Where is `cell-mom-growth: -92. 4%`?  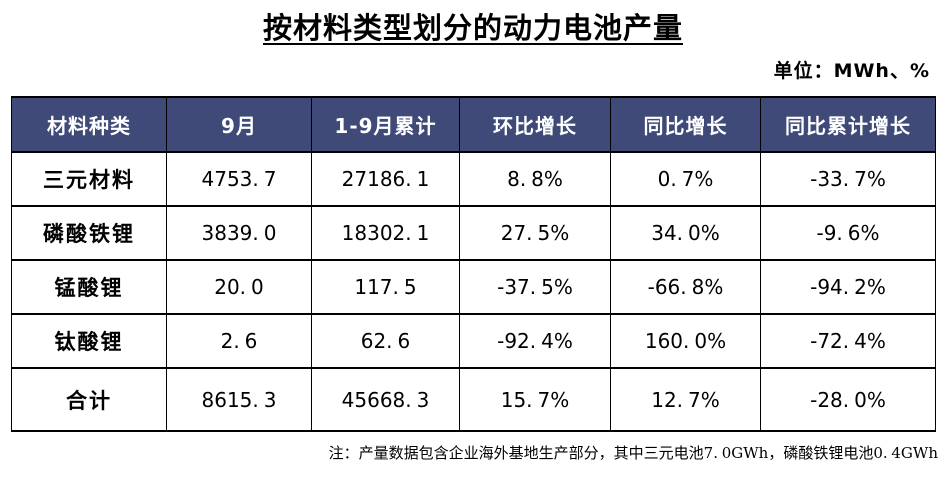 cell-mom-growth: -92. 4% is located at coordinates (535, 341).